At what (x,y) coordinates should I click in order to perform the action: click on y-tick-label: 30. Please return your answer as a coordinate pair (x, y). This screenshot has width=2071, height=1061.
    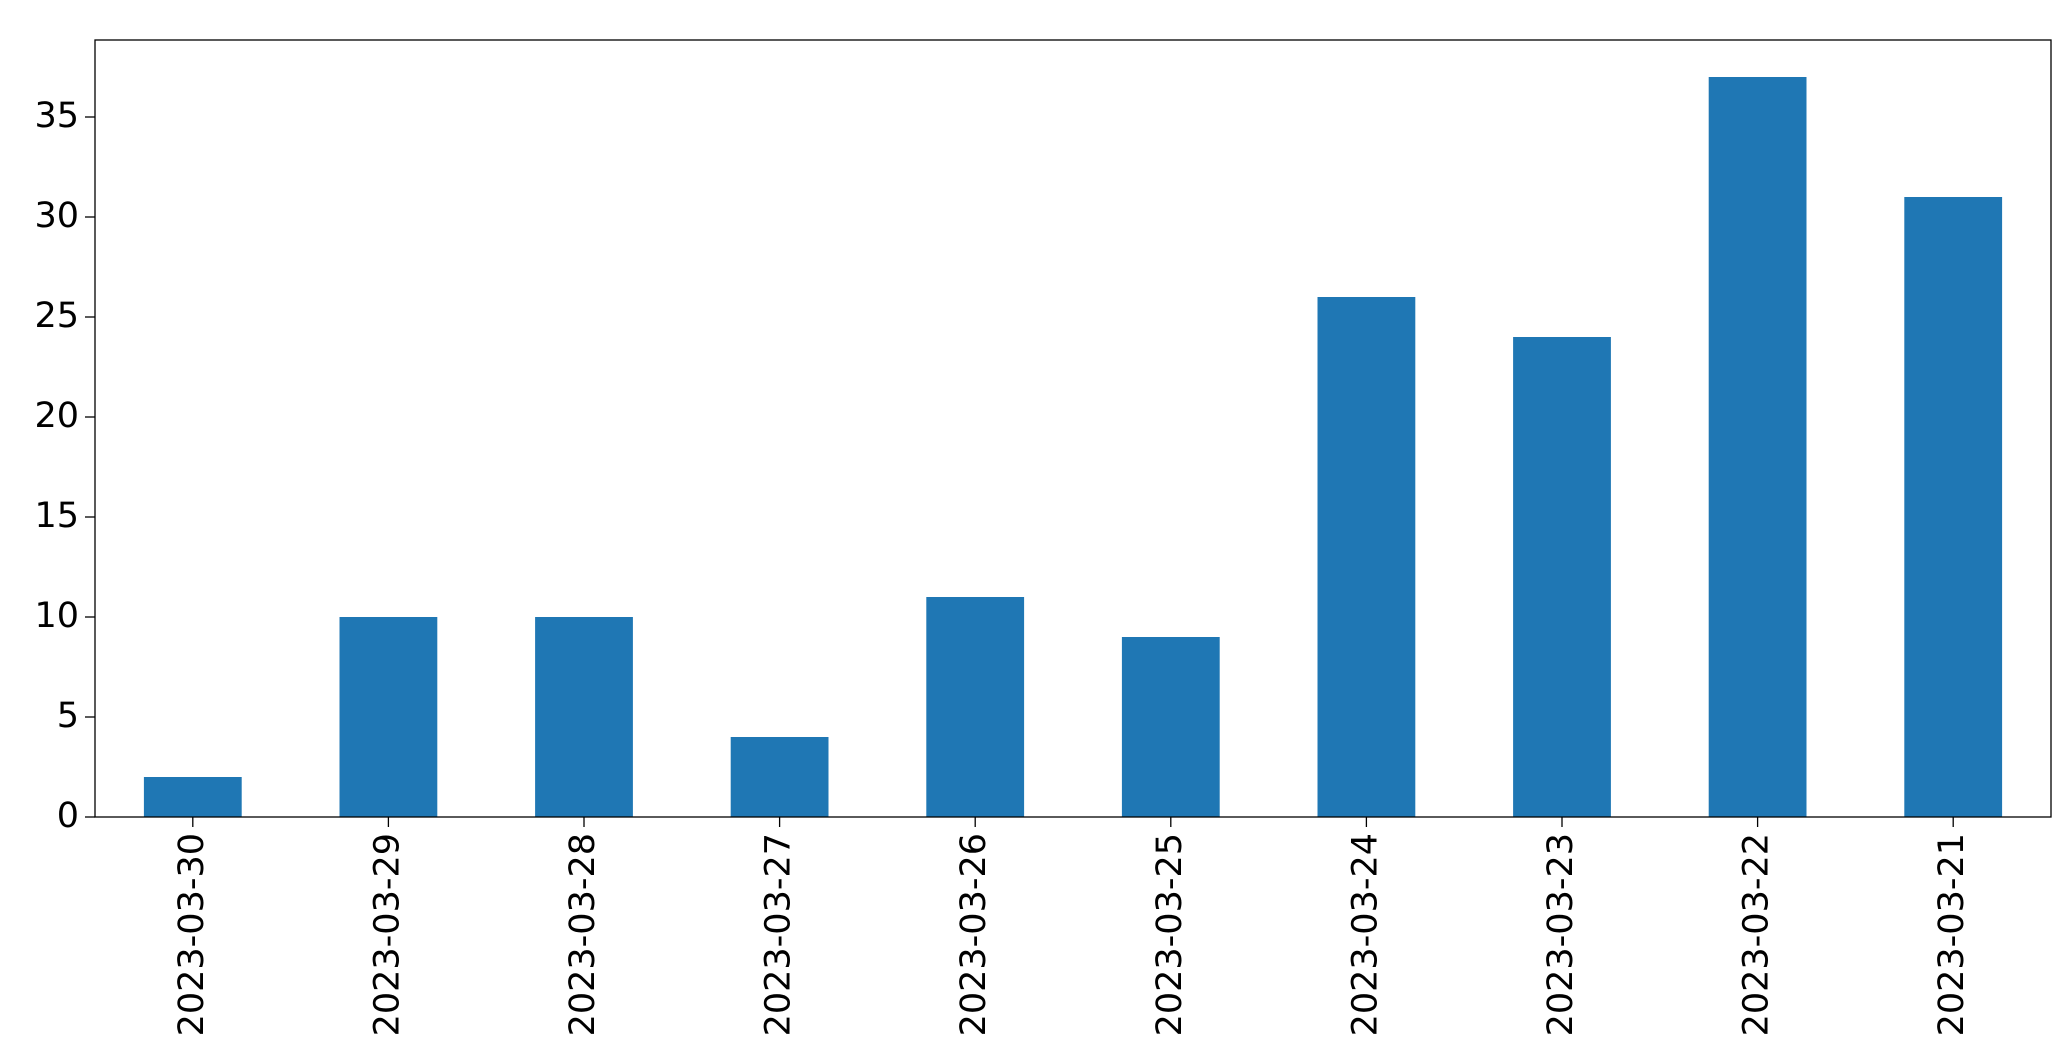
    Looking at the image, I should click on (56, 216).